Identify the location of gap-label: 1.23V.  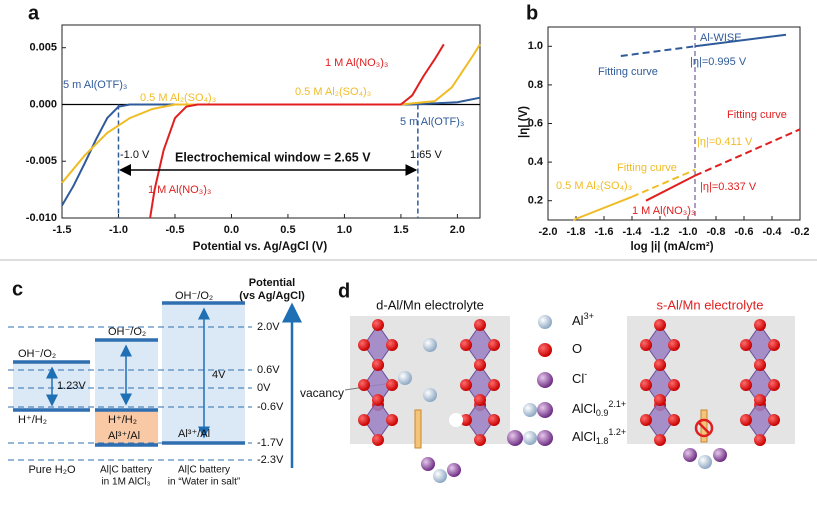
(71, 386).